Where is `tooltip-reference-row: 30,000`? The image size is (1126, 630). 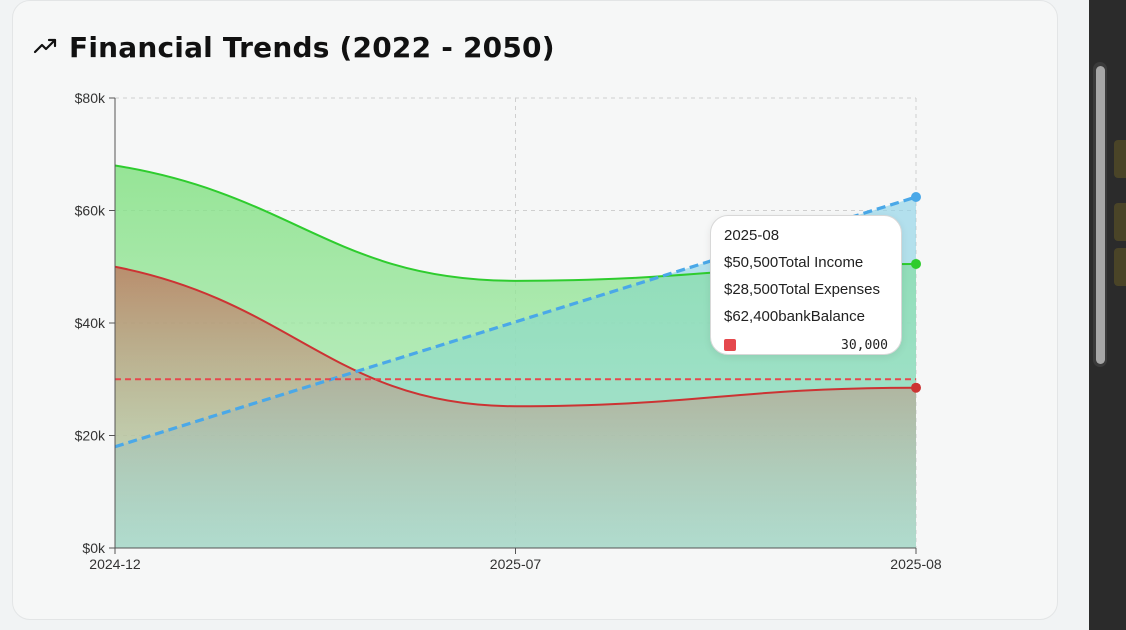
tooltip-reference-row: 30,000 is located at coordinates (806, 345).